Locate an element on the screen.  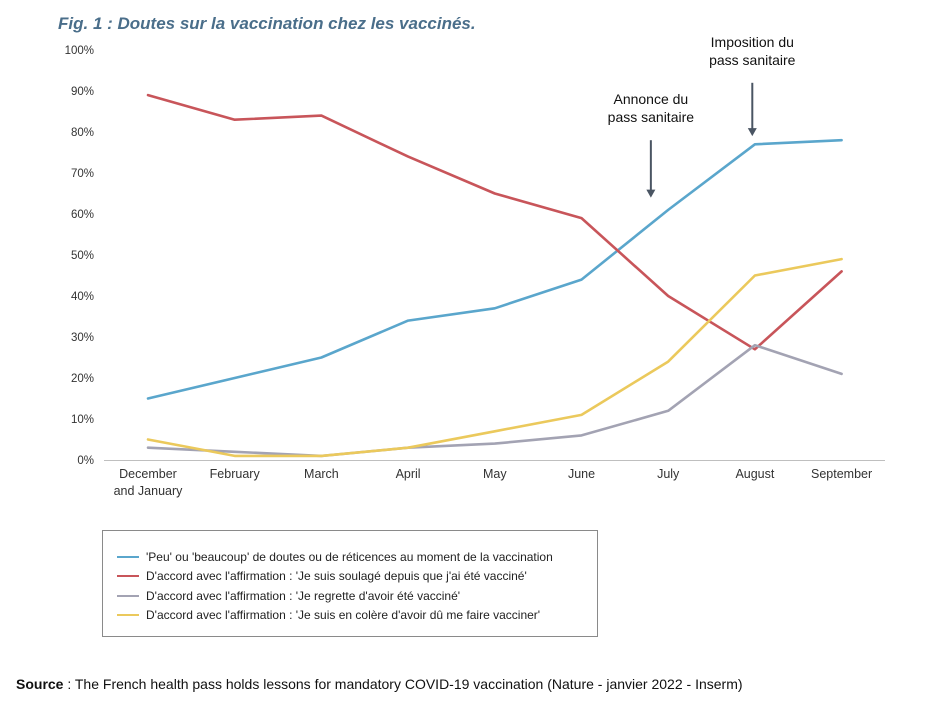
x-tick-label: August is located at coordinates (754, 474).